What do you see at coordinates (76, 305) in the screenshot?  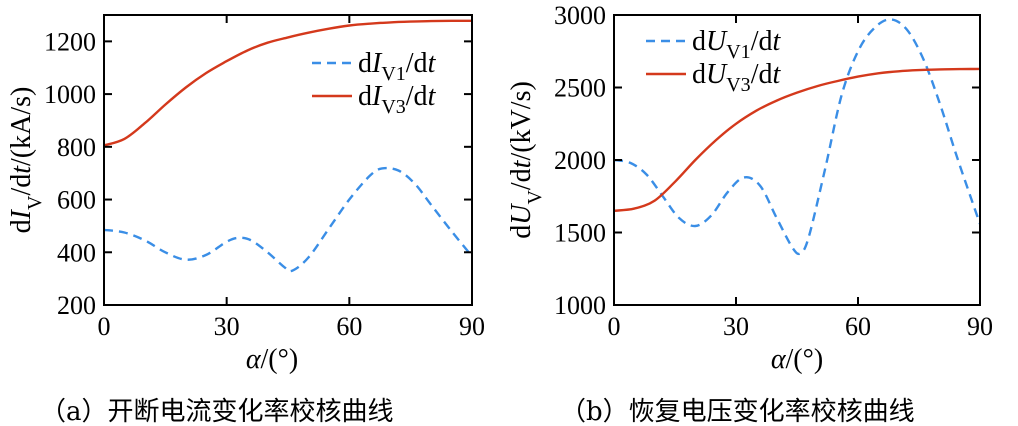 I see `y-tick-label: 200` at bounding box center [76, 305].